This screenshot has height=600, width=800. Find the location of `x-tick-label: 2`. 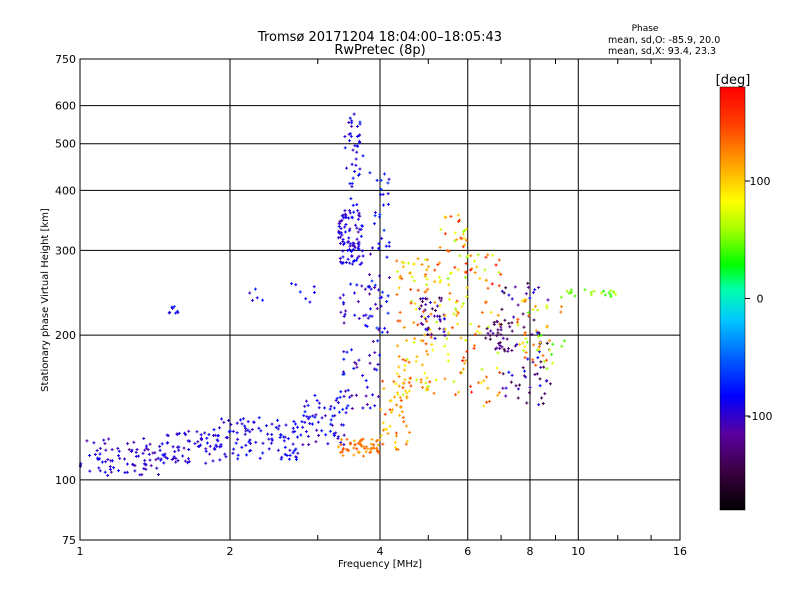

x-tick-label: 2 is located at coordinates (230, 551).